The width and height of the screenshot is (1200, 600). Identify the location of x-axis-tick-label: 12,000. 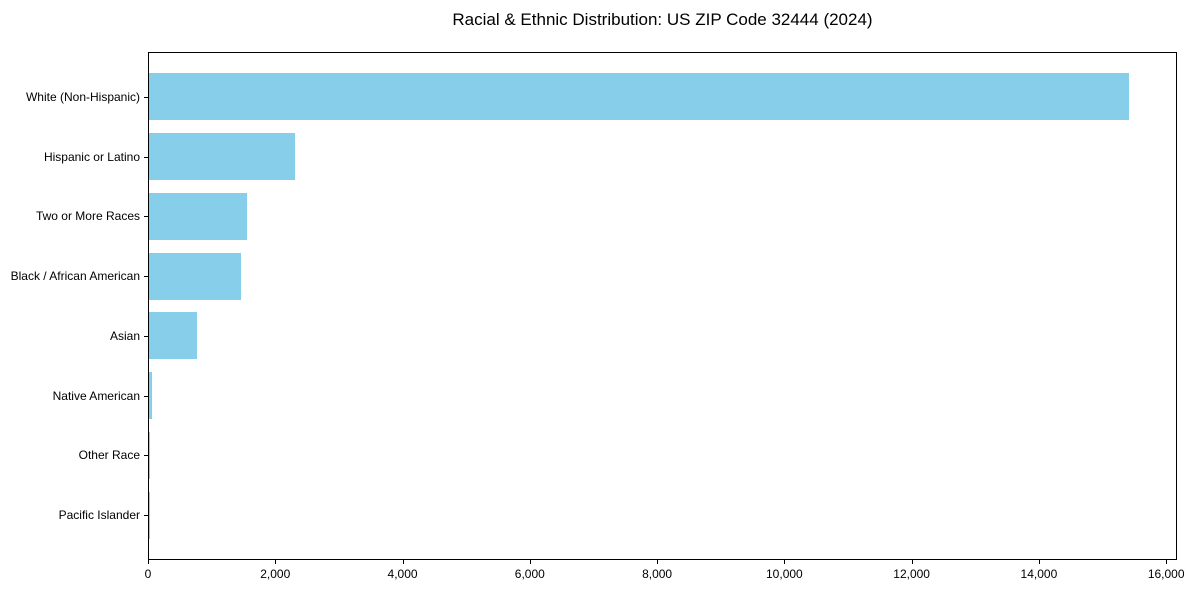
(911, 574).